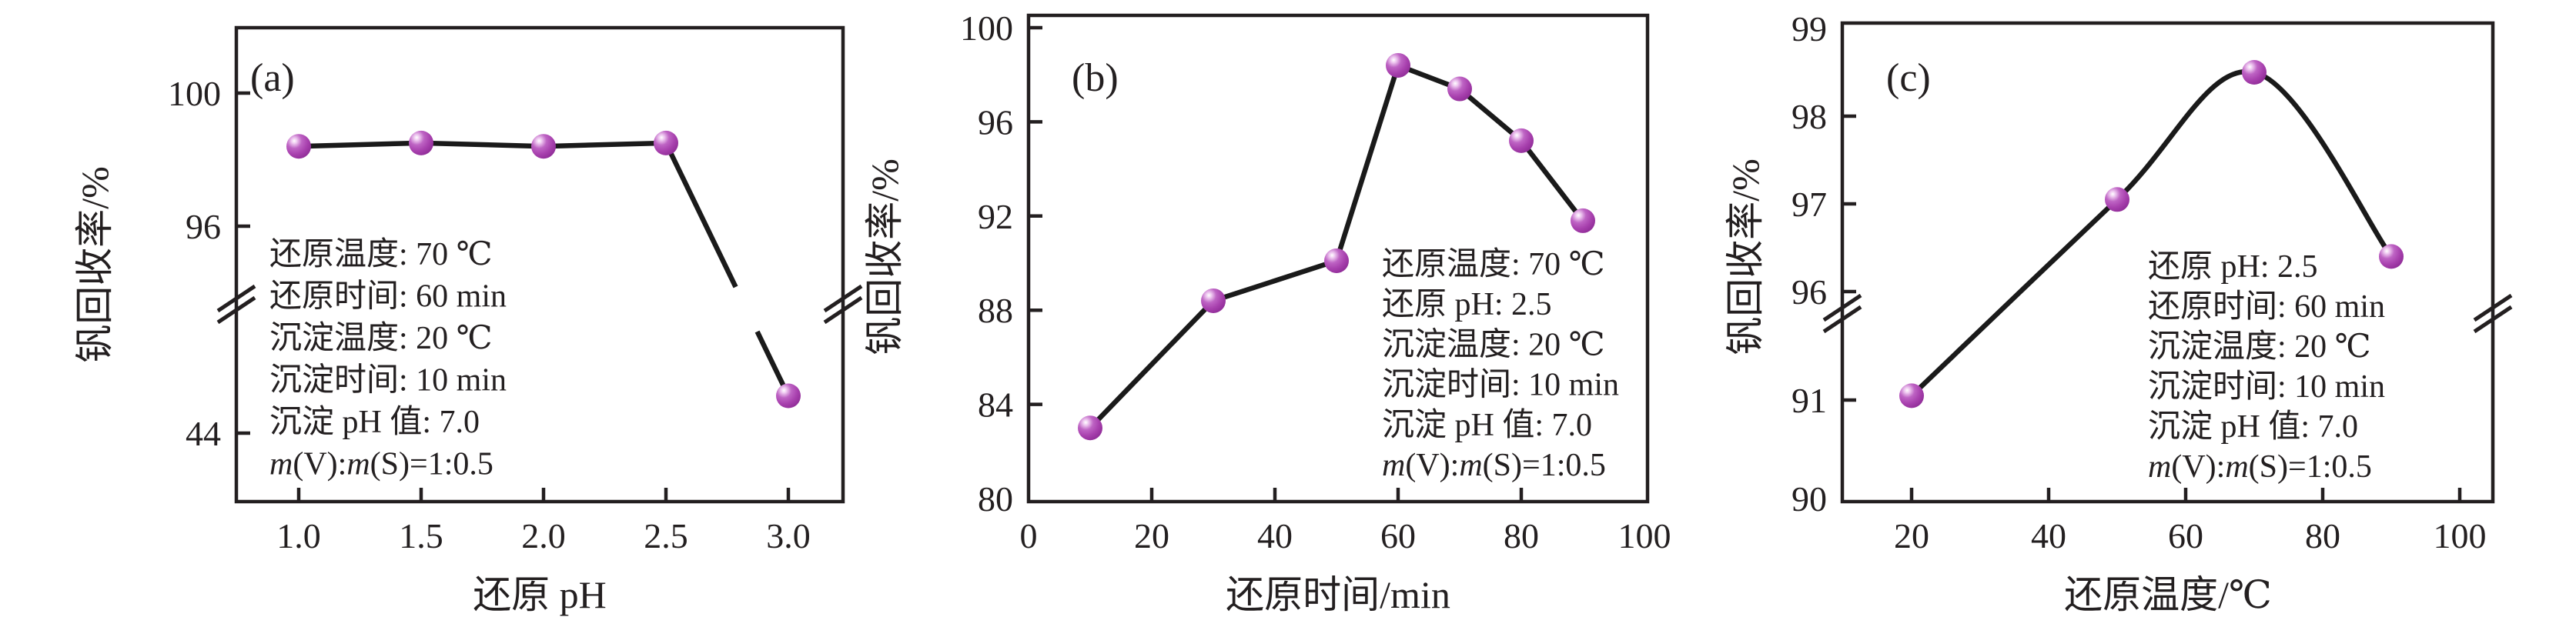  Describe the element at coordinates (1338, 594) in the screenshot. I see `x-axis-label: 还原时间/min` at that location.